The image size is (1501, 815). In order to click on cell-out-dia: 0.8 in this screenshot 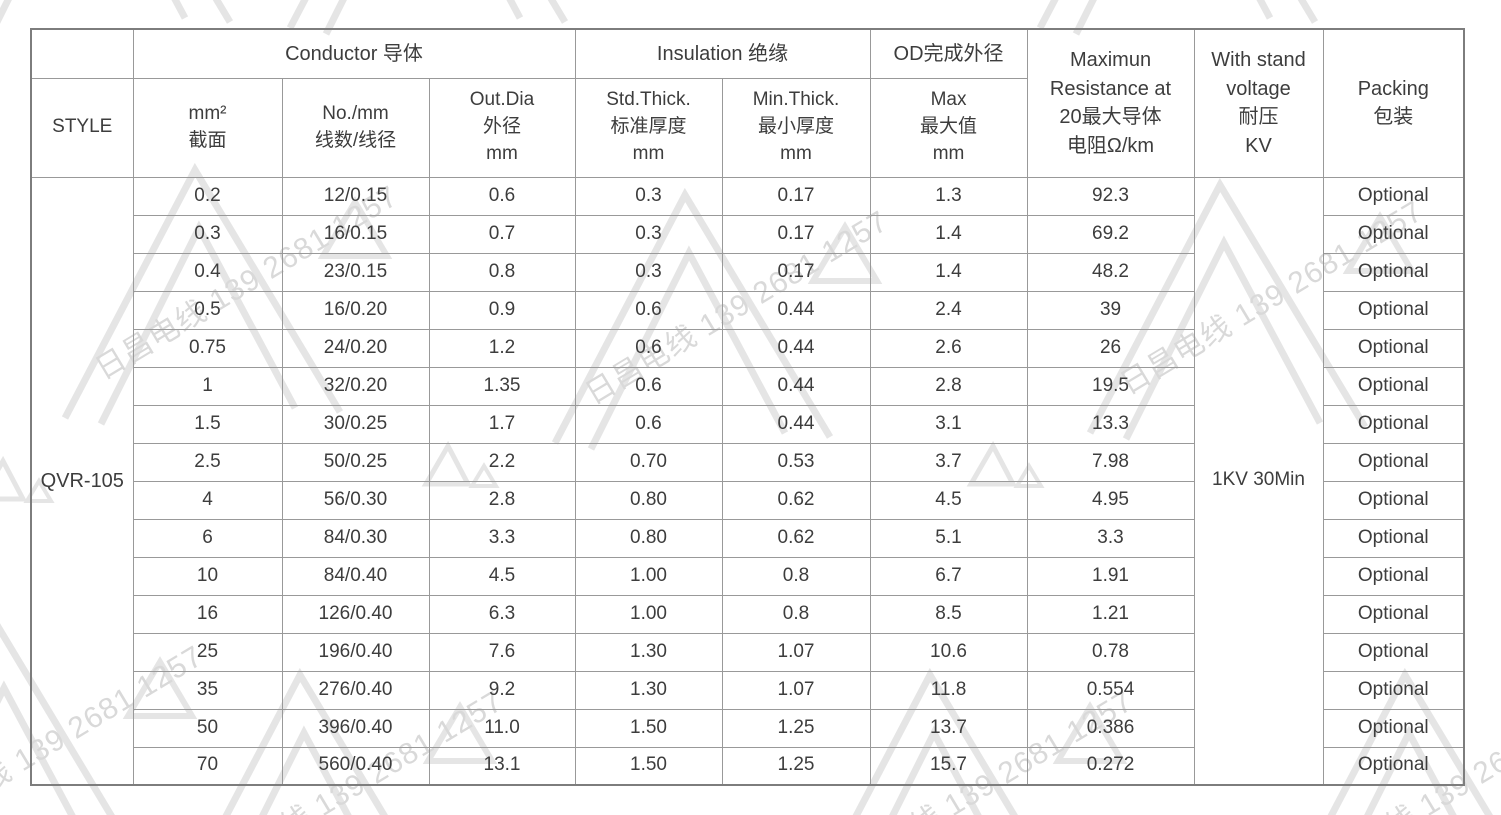, I will do `click(502, 272)`.